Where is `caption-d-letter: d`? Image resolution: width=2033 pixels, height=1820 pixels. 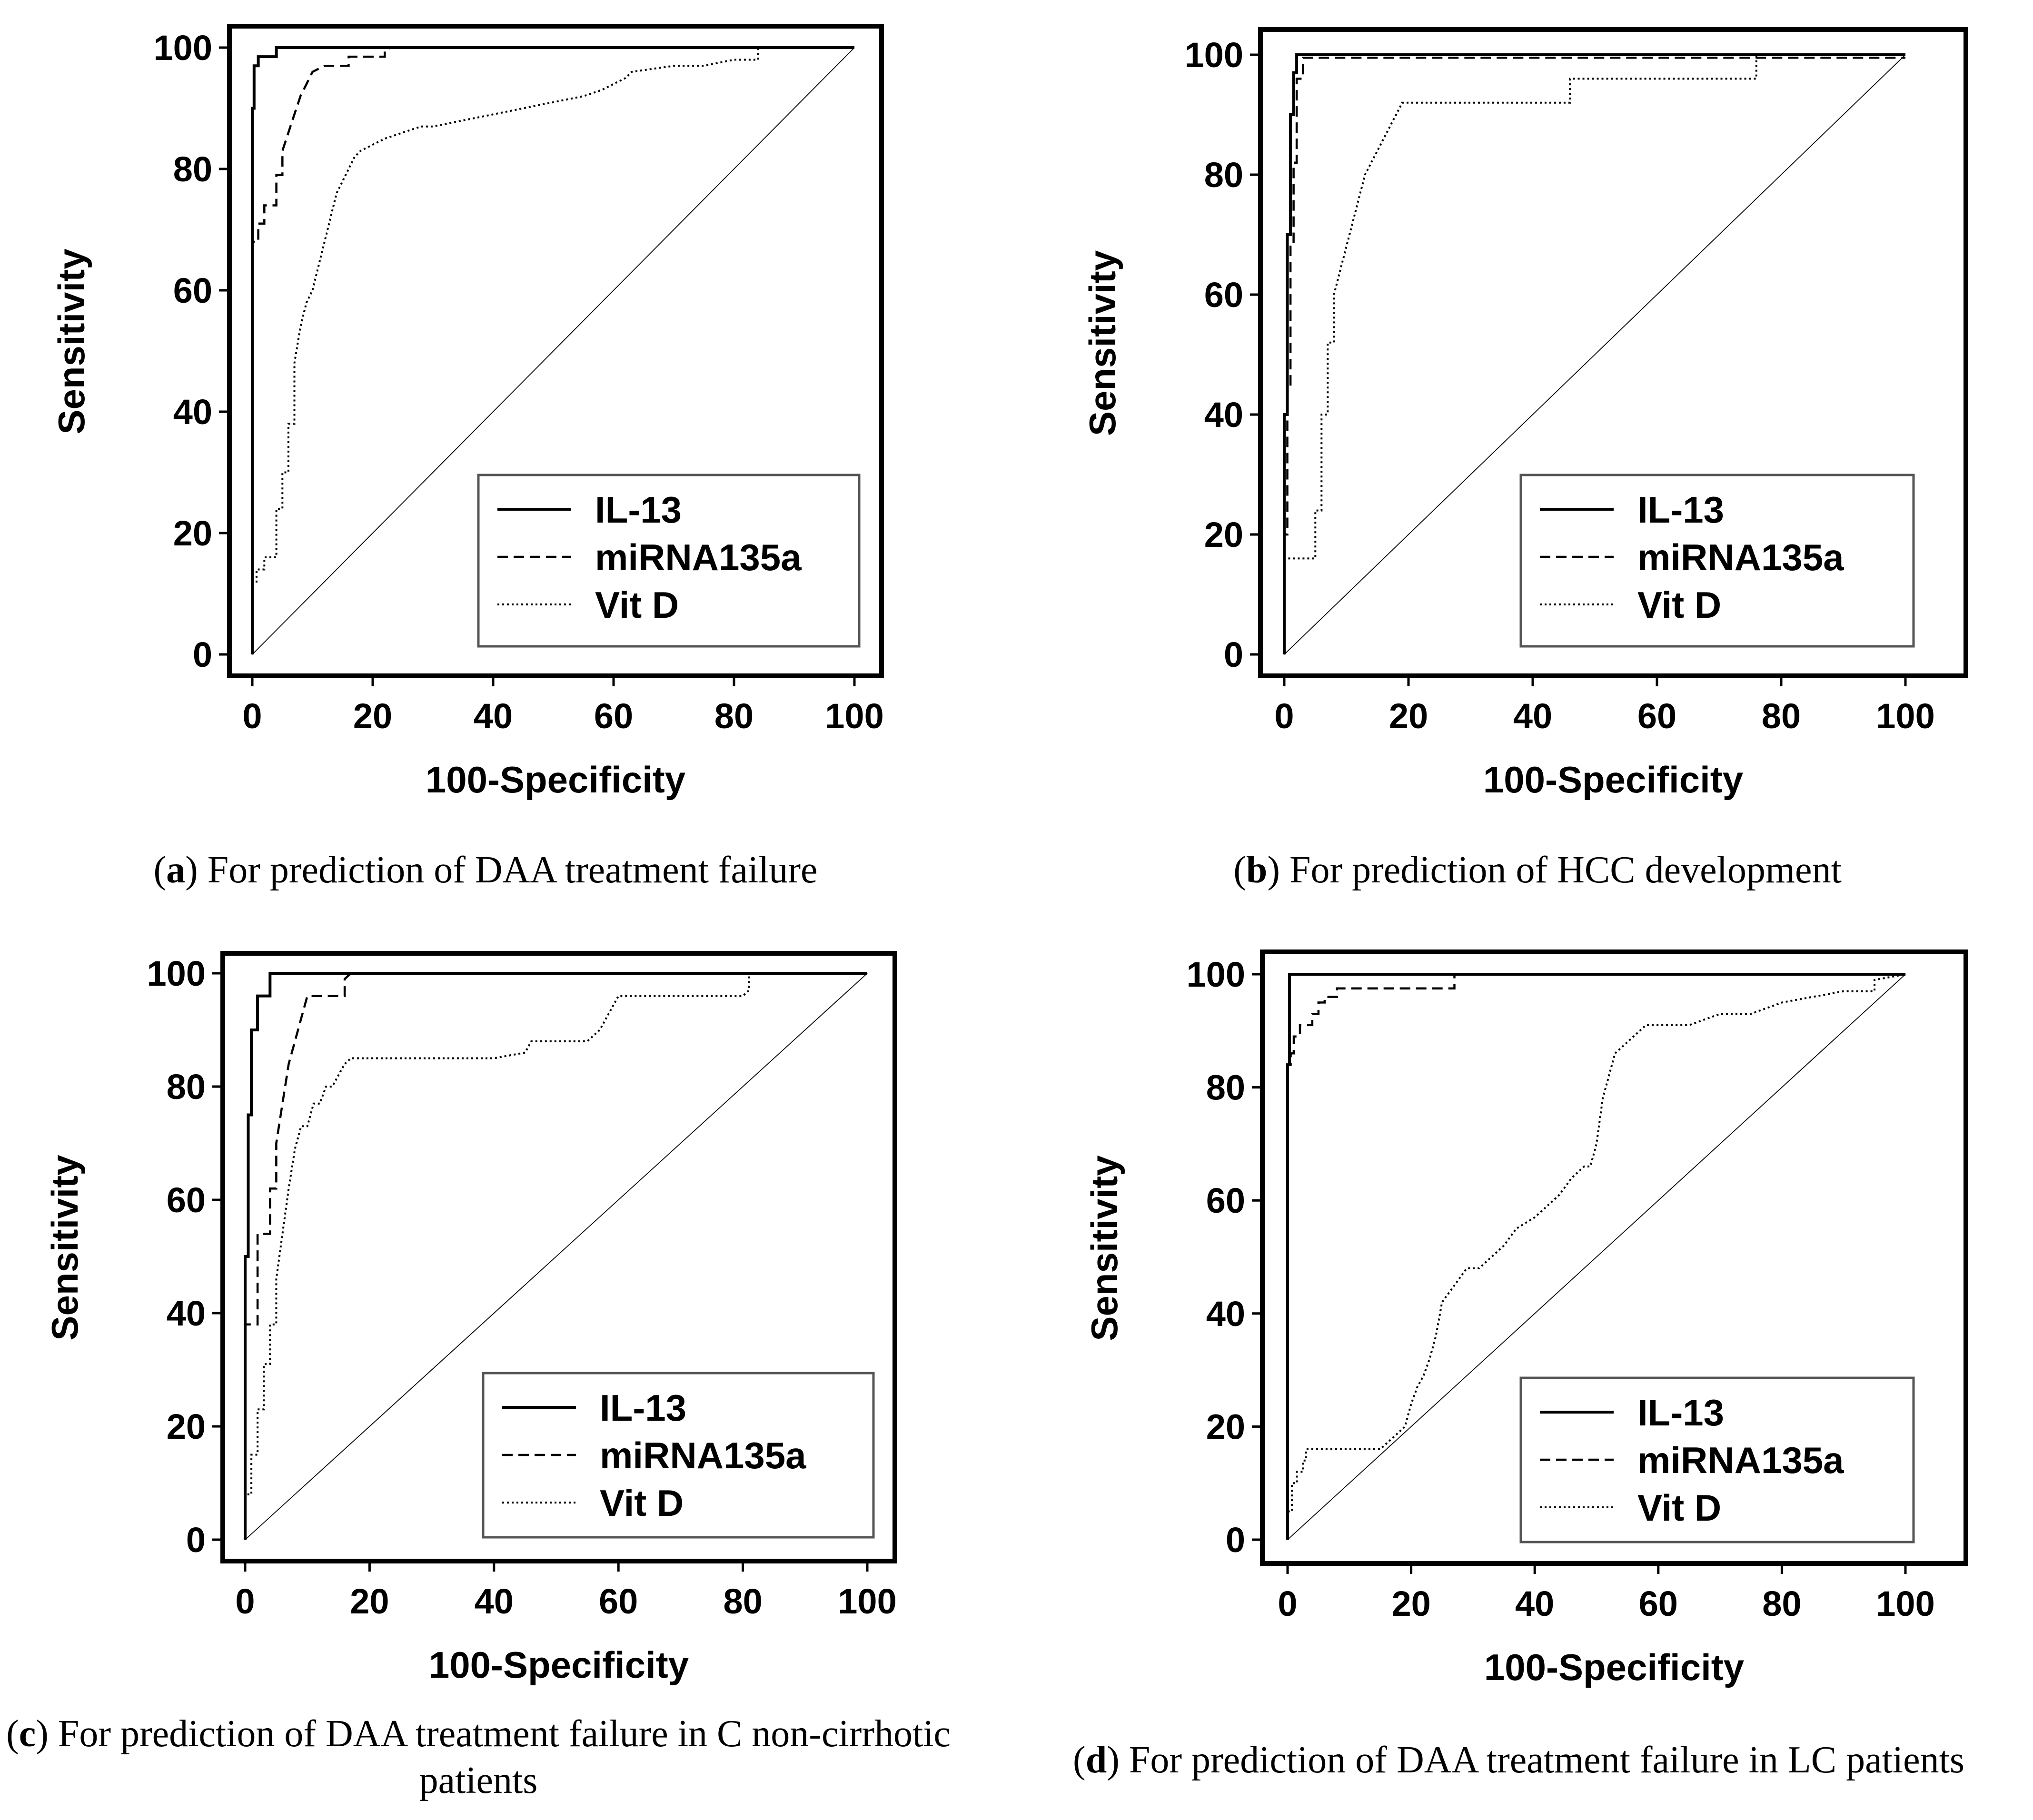 caption-d-letter: d is located at coordinates (1096, 1760).